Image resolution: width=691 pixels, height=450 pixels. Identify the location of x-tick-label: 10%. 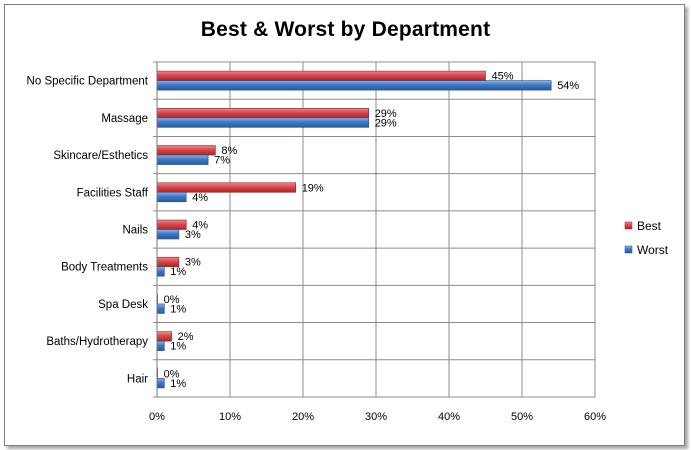
(230, 417).